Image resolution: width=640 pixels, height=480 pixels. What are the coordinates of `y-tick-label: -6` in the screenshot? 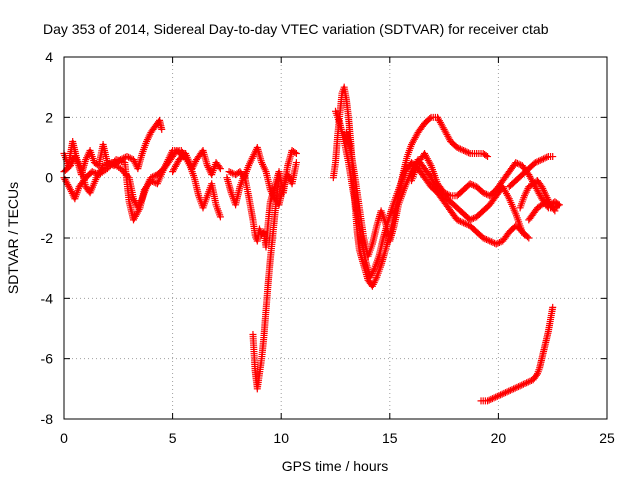 It's located at (47, 359).